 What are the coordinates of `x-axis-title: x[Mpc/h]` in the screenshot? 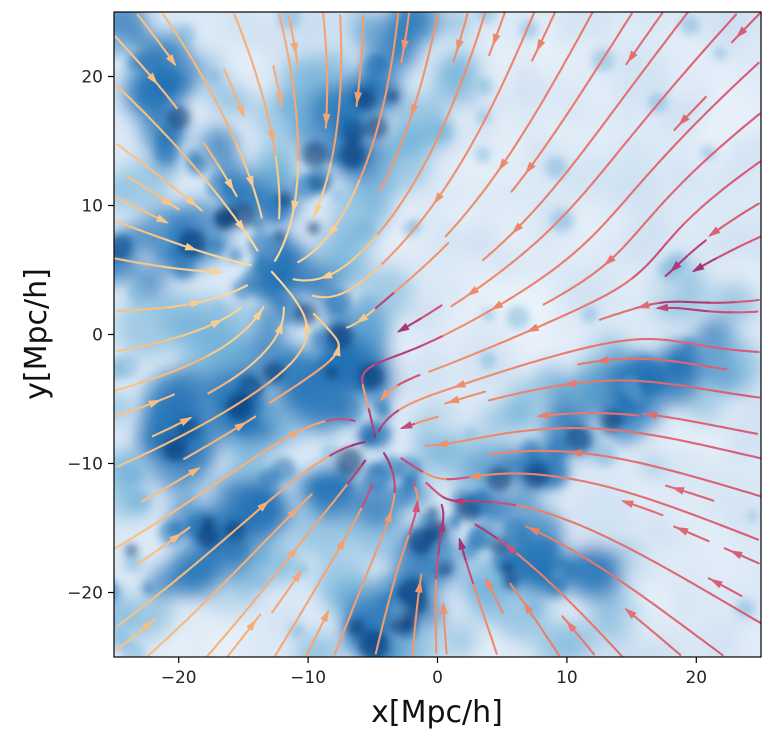 It's located at (437, 712).